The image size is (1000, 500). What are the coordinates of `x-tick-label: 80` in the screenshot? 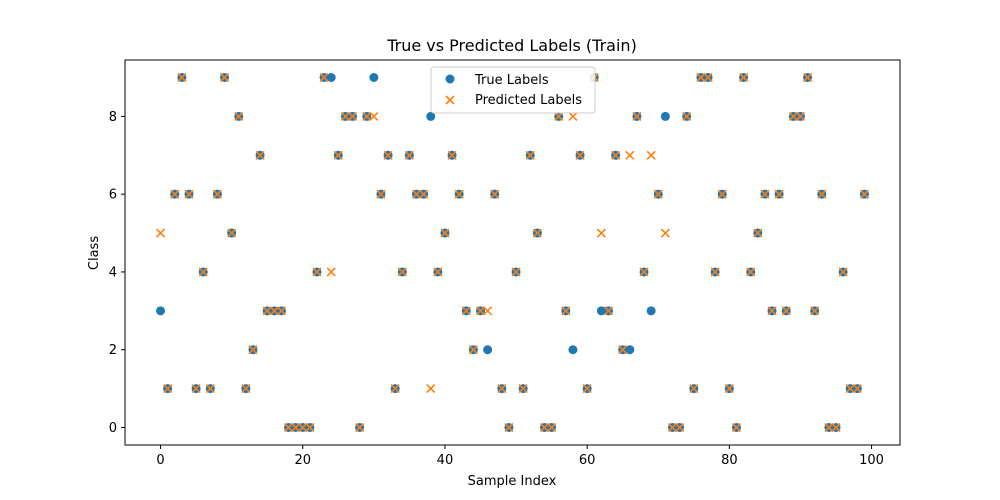 It's located at (729, 460).